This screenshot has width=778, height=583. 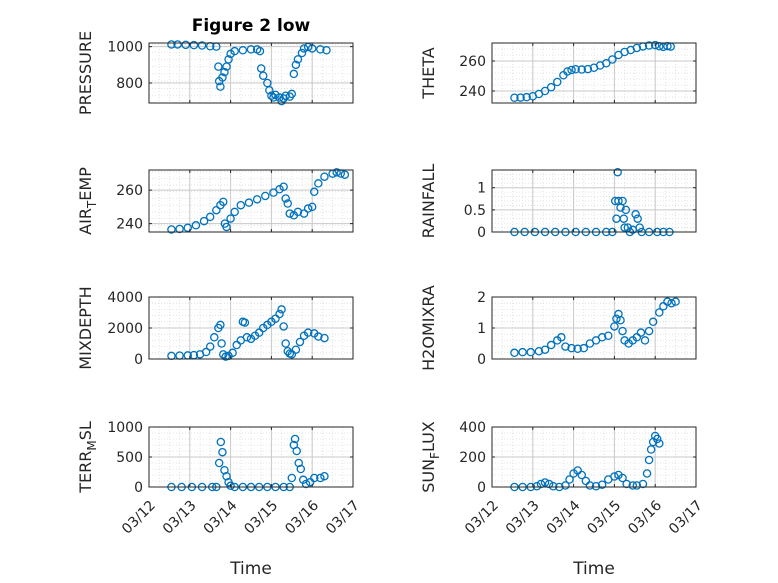 I want to click on y-tick-label: 2, so click(x=481, y=298).